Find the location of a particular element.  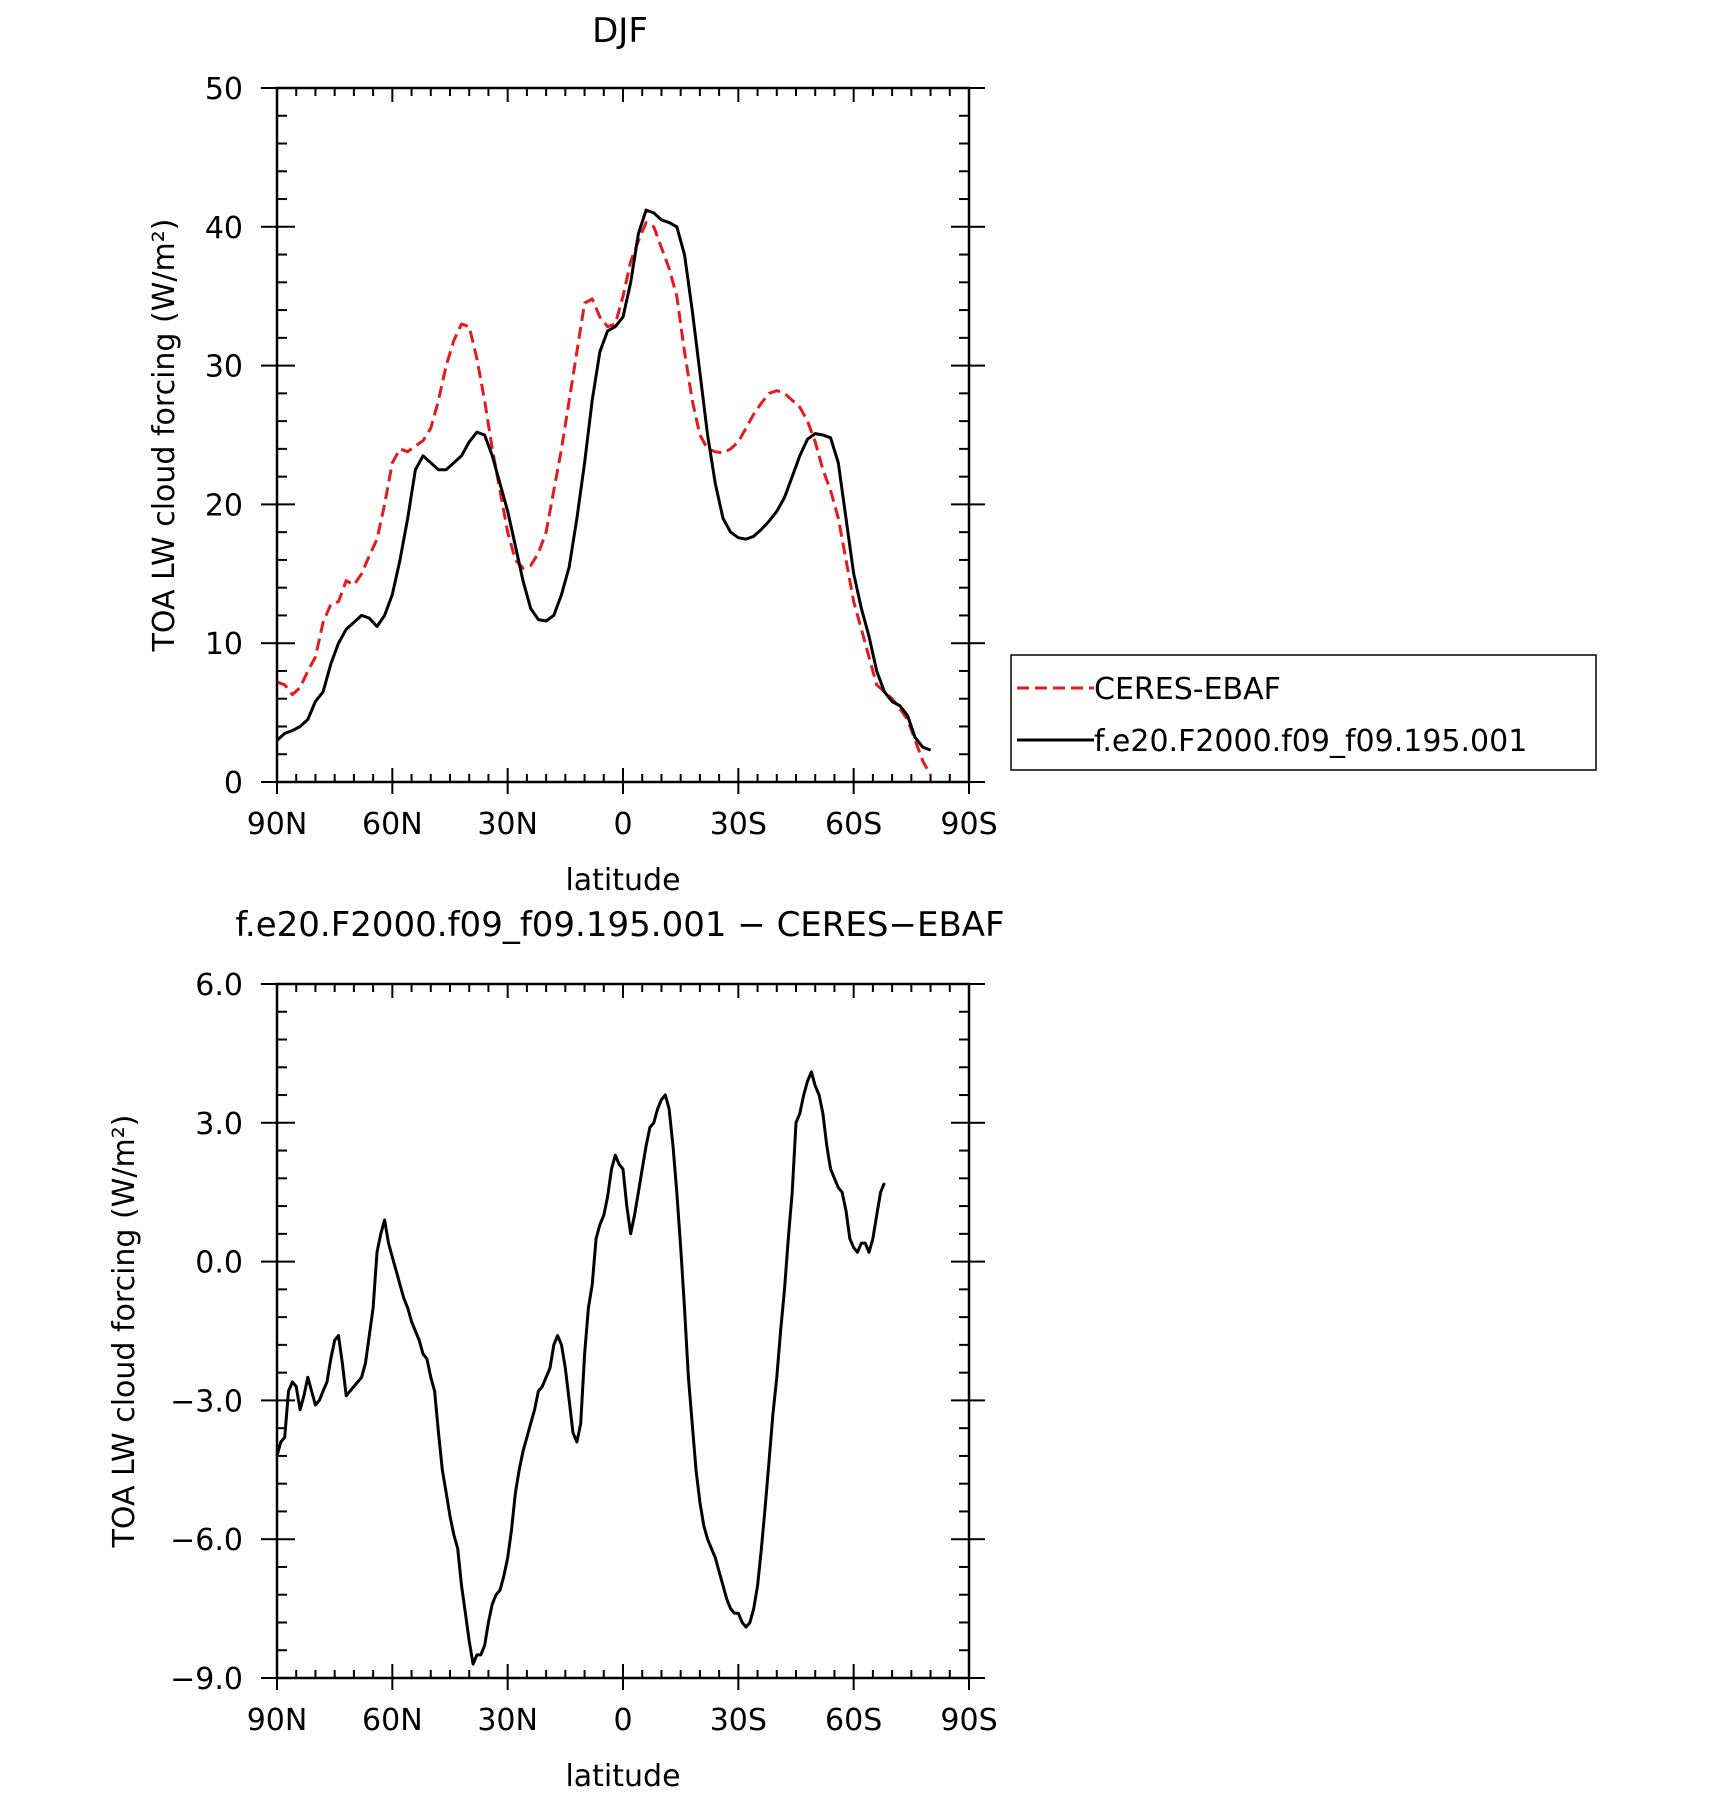

panel-top-series is located at coordinates (603, 492).